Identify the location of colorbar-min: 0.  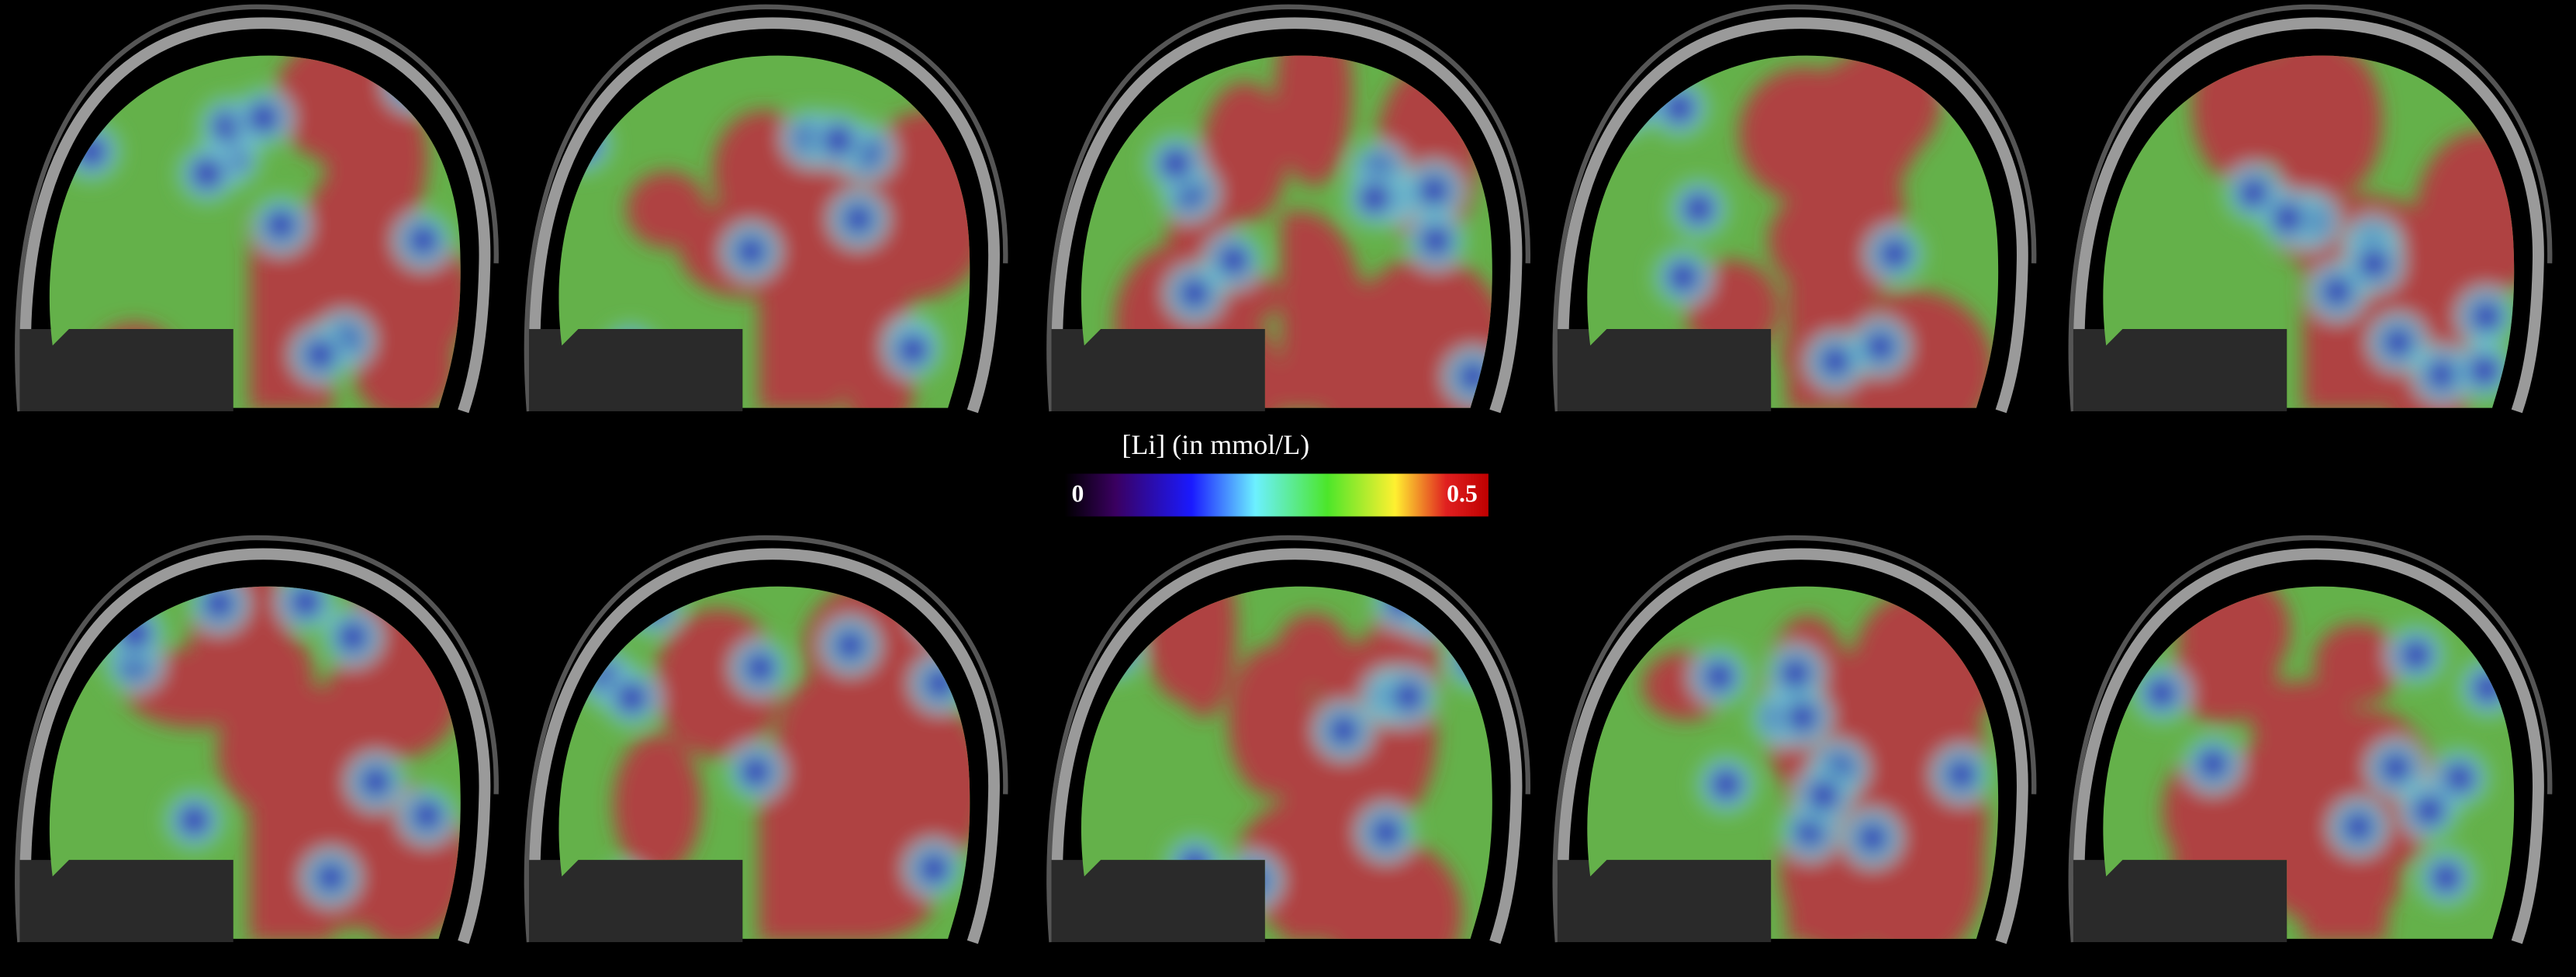
(1077, 493).